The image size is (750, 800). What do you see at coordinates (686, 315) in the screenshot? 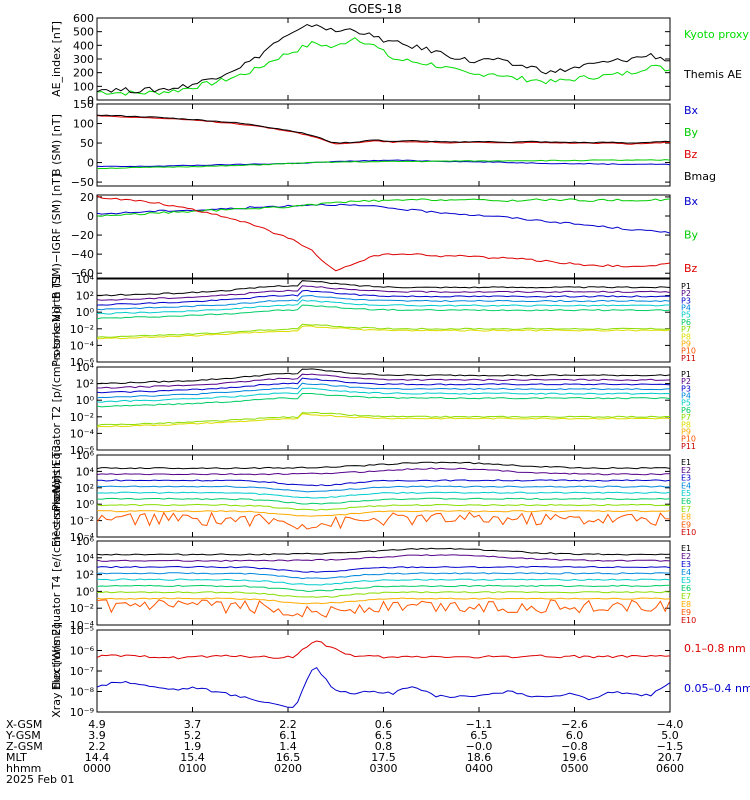
I see `channel-label: P5` at bounding box center [686, 315].